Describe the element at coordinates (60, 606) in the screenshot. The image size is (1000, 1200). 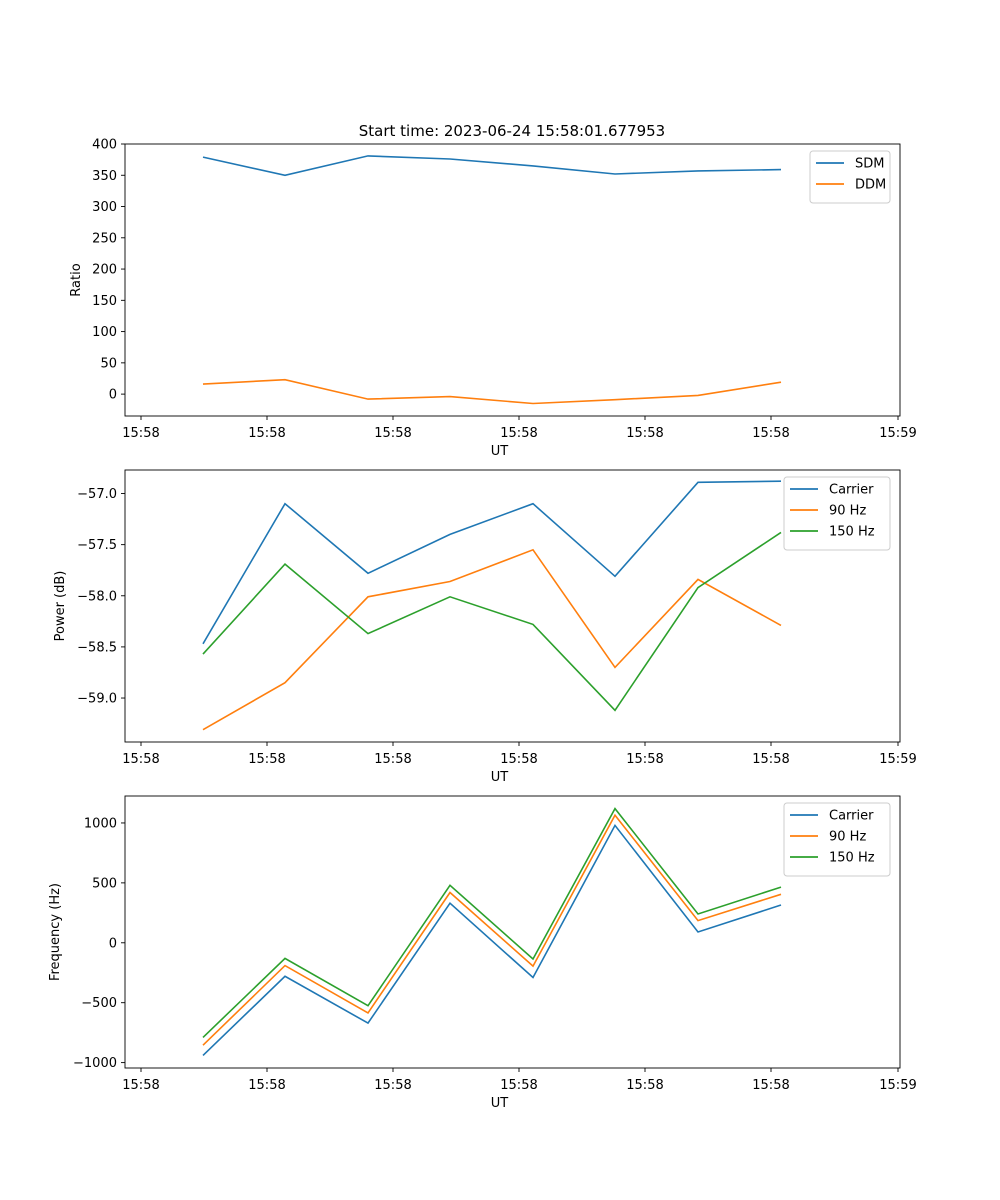
I see `y-axis-label: Power (dB)` at that location.